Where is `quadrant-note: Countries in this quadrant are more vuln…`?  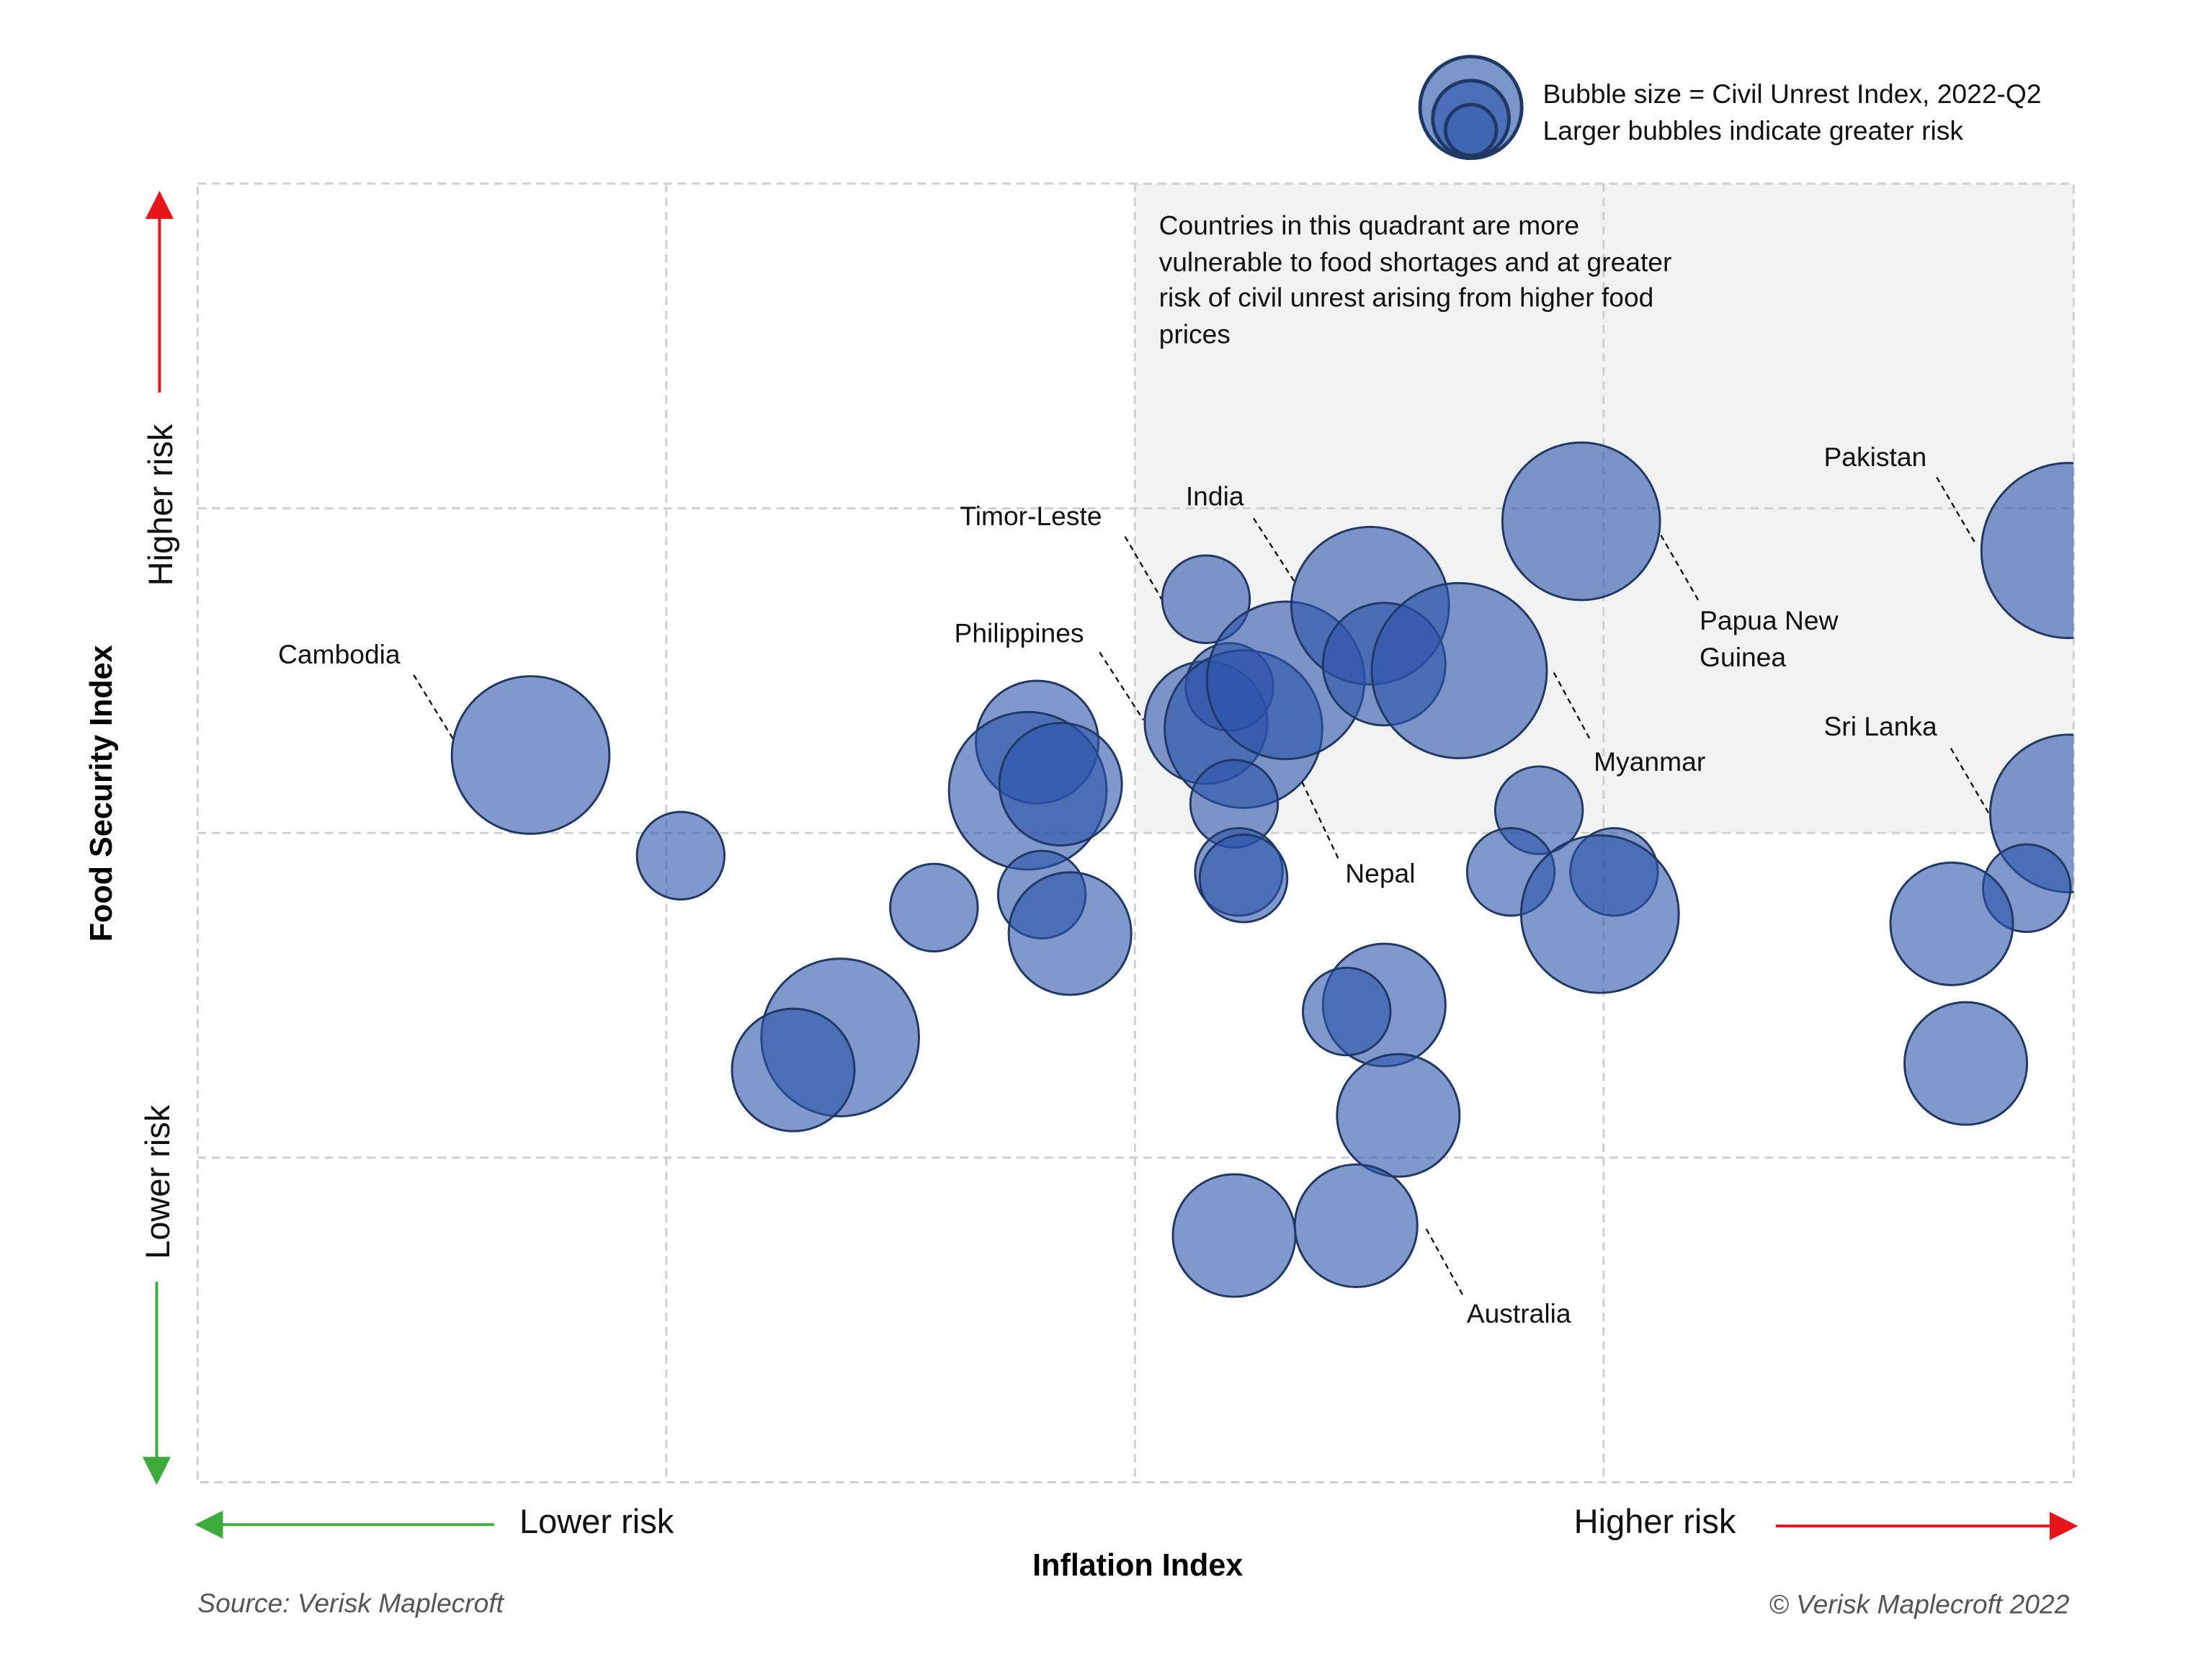 quadrant-note: Countries in this quadrant are more vuln… is located at coordinates (1415, 279).